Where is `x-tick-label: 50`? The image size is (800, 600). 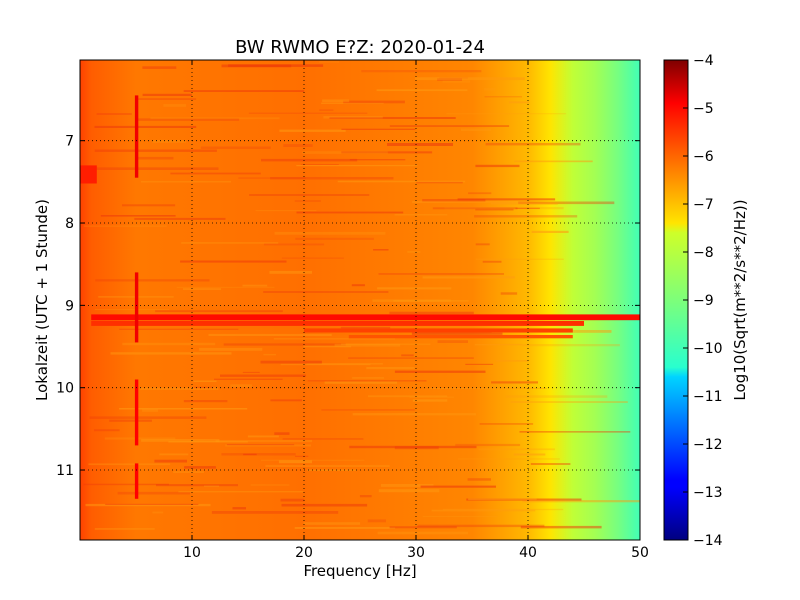
x-tick-label: 50 is located at coordinates (640, 553).